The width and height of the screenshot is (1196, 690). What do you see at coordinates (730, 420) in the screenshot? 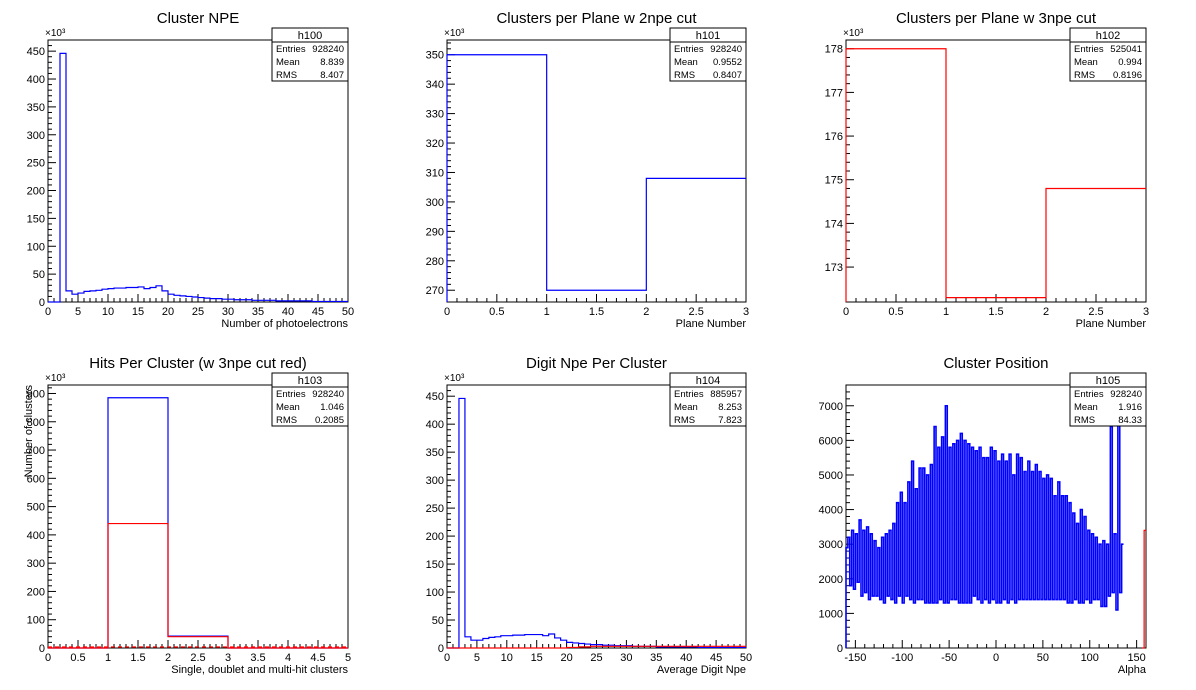
I see `stats-value: 7.823` at bounding box center [730, 420].